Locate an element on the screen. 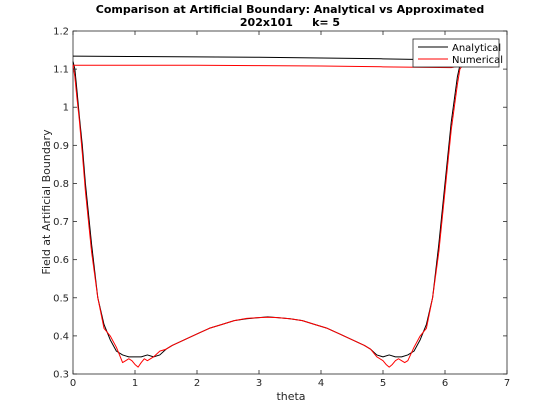  legend-label-analytical: Analytical is located at coordinates (476, 48).